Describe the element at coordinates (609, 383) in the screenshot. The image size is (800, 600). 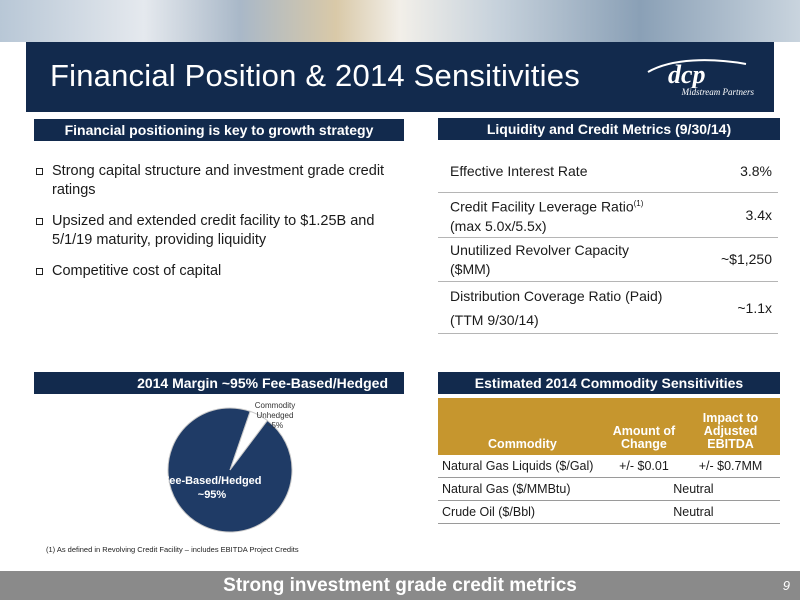
I see `sensitivities-header: Estimated 2014 Commodity Sensitivities` at that location.